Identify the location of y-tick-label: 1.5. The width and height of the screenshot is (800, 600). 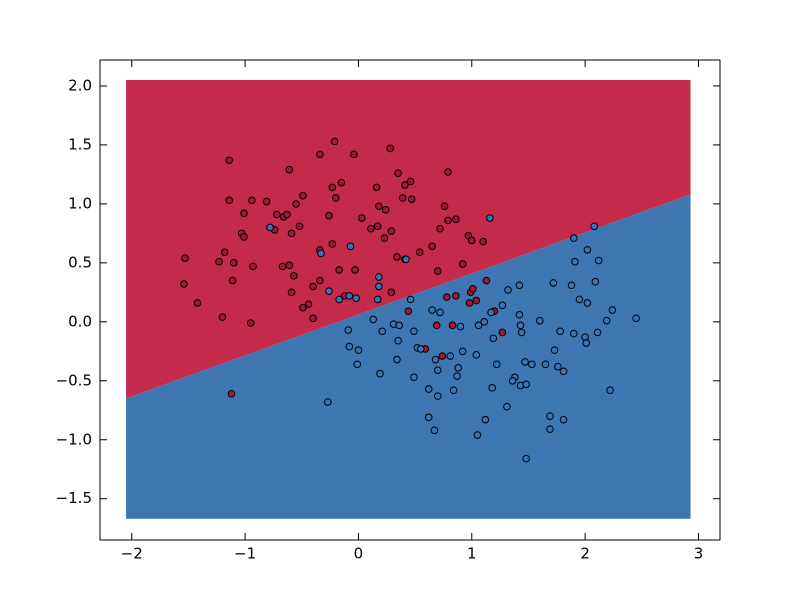
(80, 144).